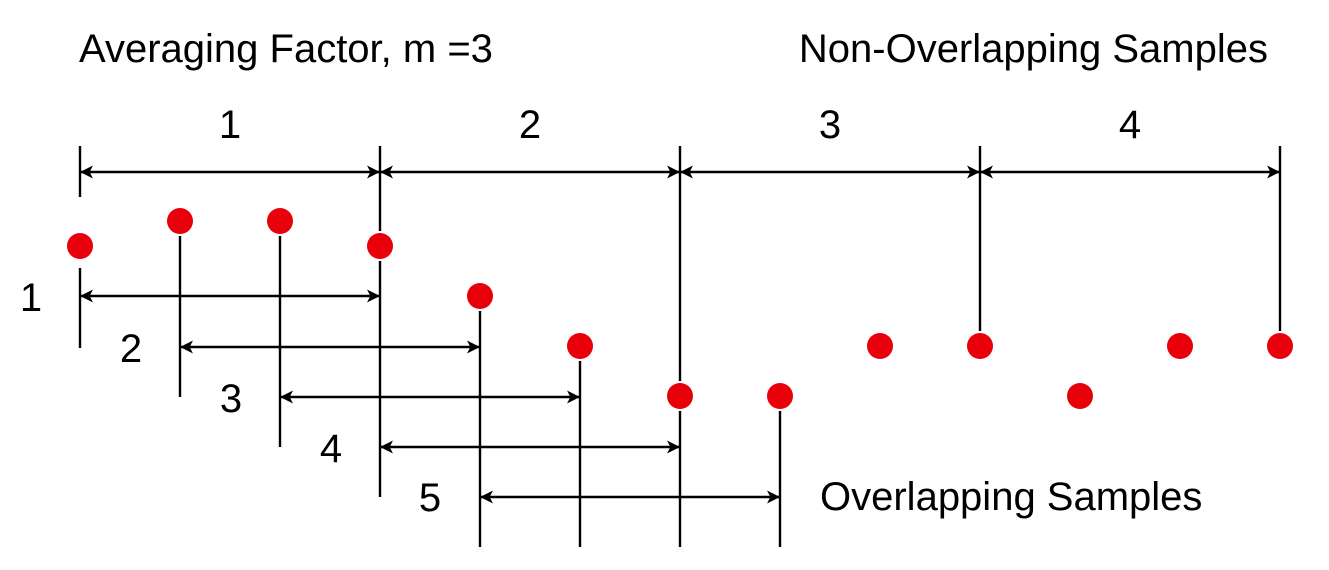 This screenshot has width=1329, height=570. Describe the element at coordinates (530, 125) in the screenshot. I see `non-overlap-interval-label: 2` at that location.